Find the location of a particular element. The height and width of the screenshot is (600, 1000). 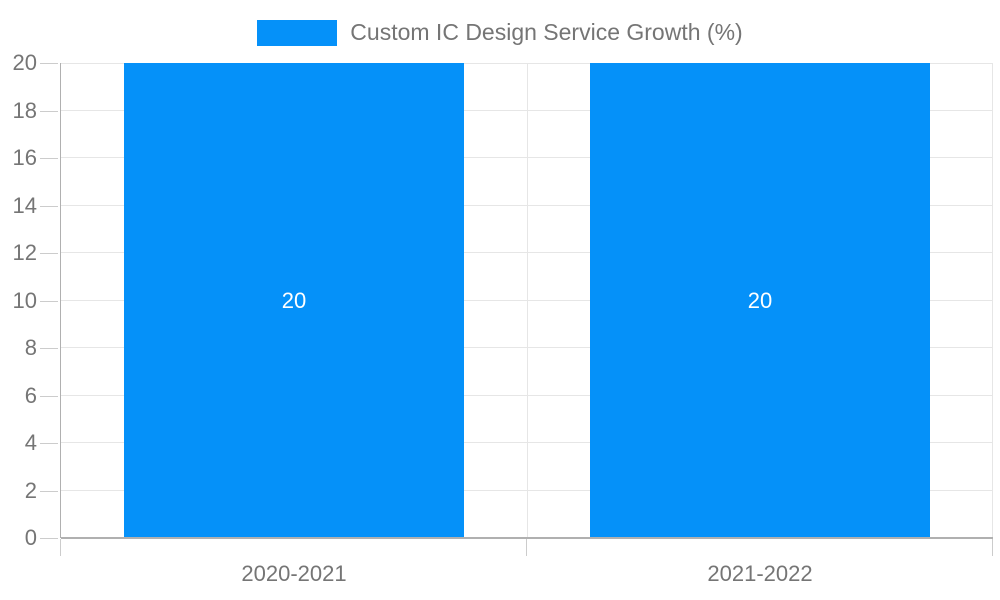

y-tick-label: 18 is located at coordinates (24, 110).